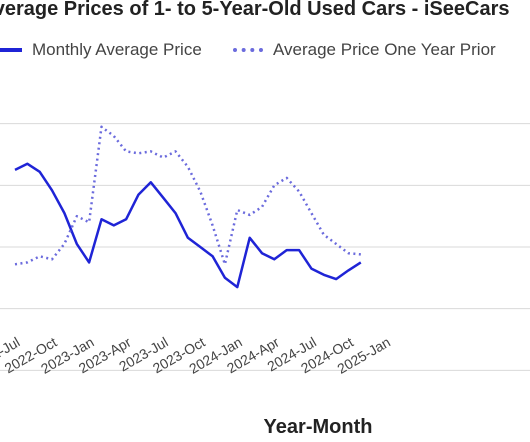 The height and width of the screenshot is (442, 530). I want to click on legend-label-monthly-average-price: Monthly Average Price, so click(117, 49).